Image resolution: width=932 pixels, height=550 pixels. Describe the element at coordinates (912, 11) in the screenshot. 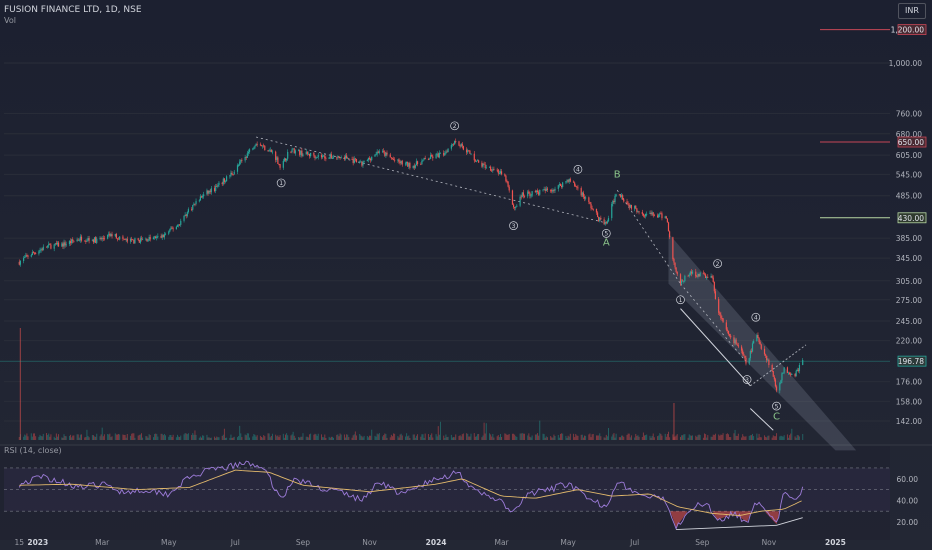

I see `currency-button: INR` at that location.